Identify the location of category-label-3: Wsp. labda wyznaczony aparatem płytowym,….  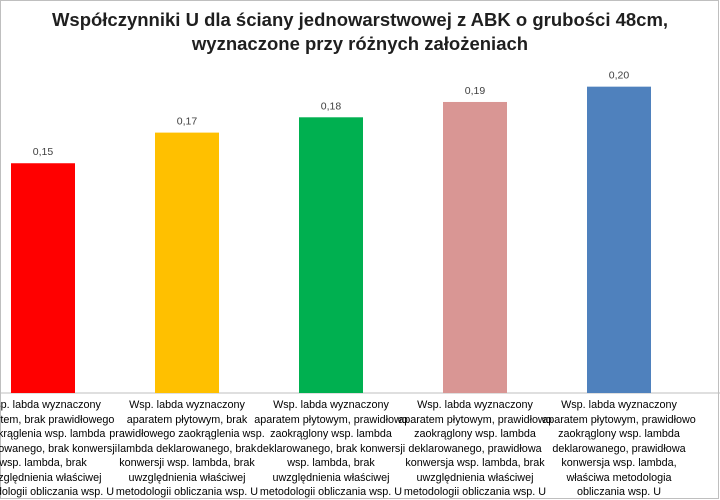
(331, 448).